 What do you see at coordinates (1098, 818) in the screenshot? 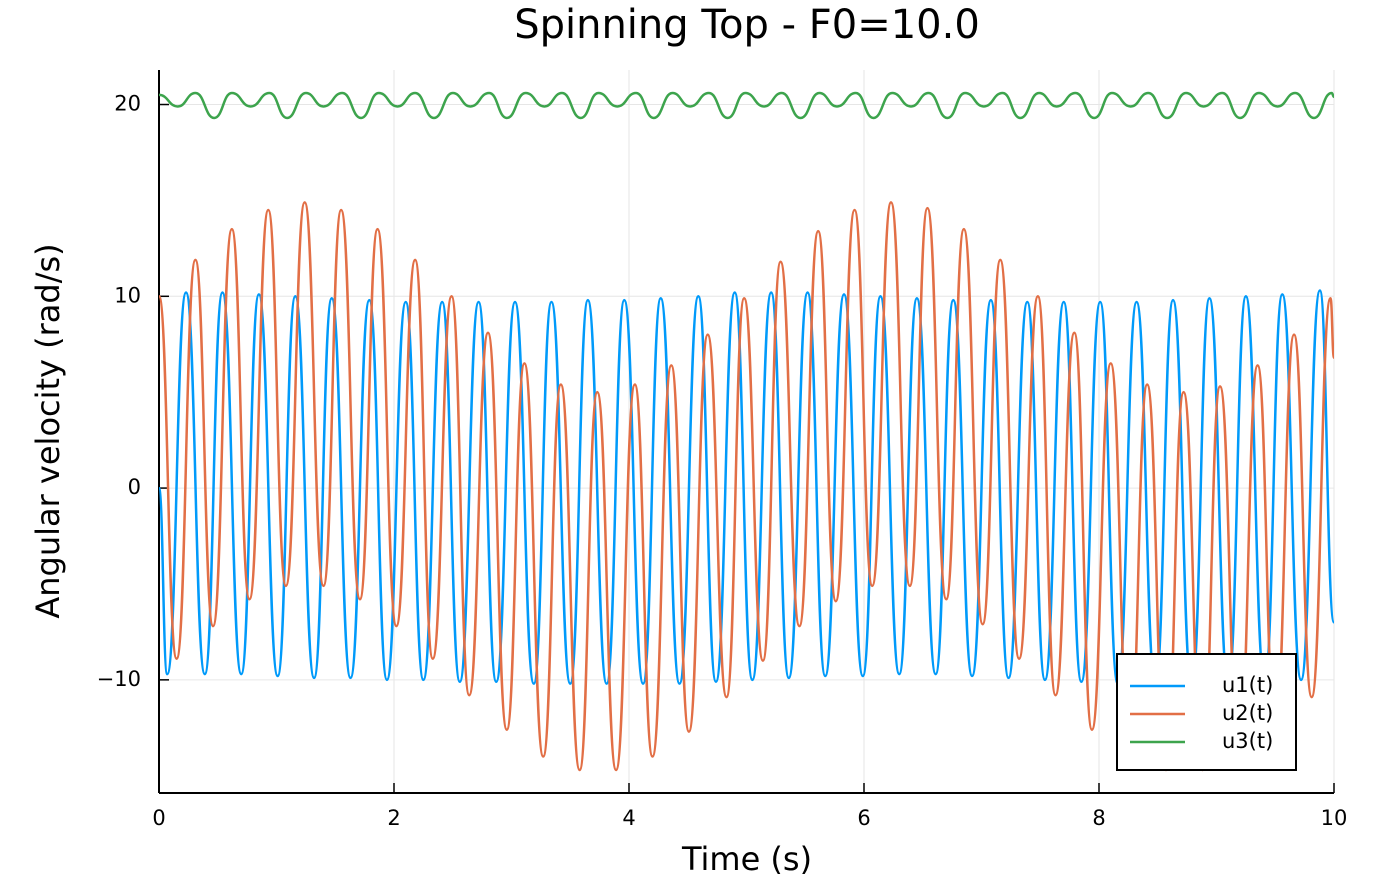
I see `x-tick-label: 8` at bounding box center [1098, 818].